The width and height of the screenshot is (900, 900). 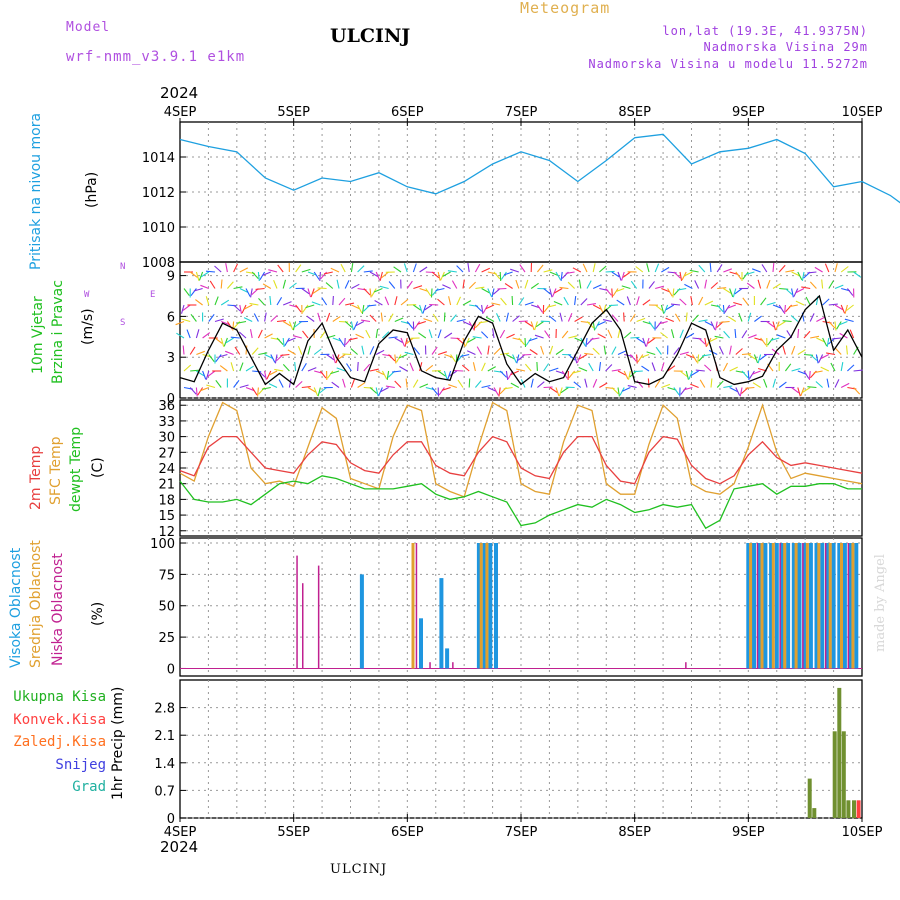 I want to click on time-label-top: 4SEP, so click(x=180, y=112).